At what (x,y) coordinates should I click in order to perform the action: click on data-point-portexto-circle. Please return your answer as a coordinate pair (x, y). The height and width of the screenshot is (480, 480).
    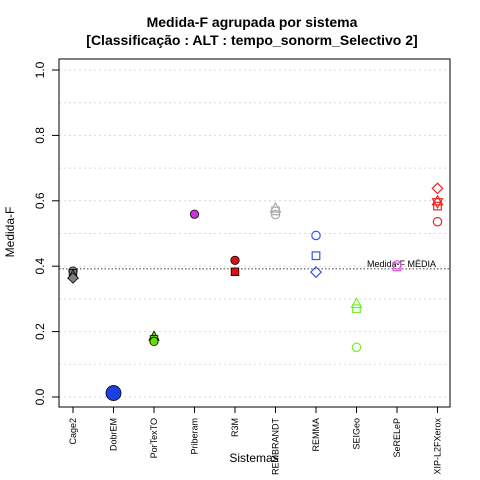
    Looking at the image, I should click on (154, 341).